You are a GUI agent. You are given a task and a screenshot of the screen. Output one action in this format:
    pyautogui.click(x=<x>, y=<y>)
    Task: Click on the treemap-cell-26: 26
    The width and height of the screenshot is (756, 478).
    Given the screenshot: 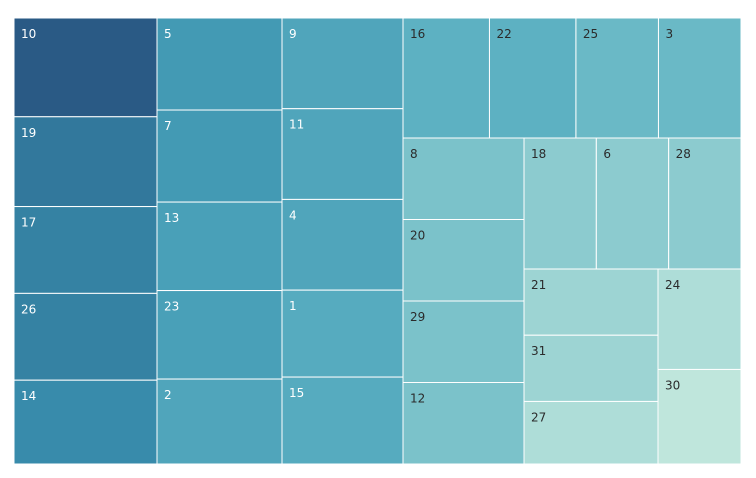 What is the action you would take?
    pyautogui.click(x=85, y=336)
    